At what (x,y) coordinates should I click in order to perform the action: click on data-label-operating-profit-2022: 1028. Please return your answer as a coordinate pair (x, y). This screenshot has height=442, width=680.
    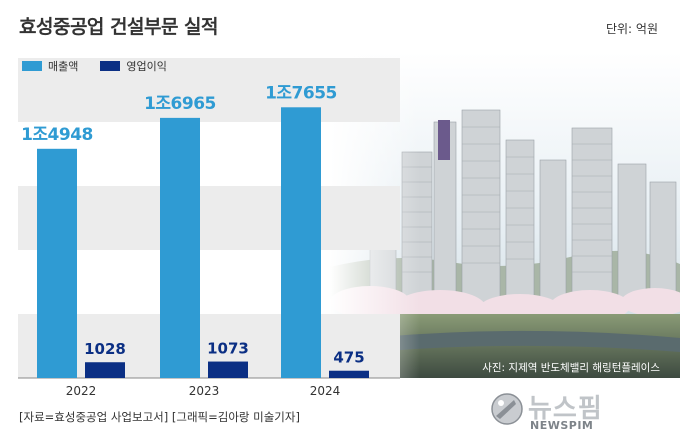
    Looking at the image, I should click on (105, 349).